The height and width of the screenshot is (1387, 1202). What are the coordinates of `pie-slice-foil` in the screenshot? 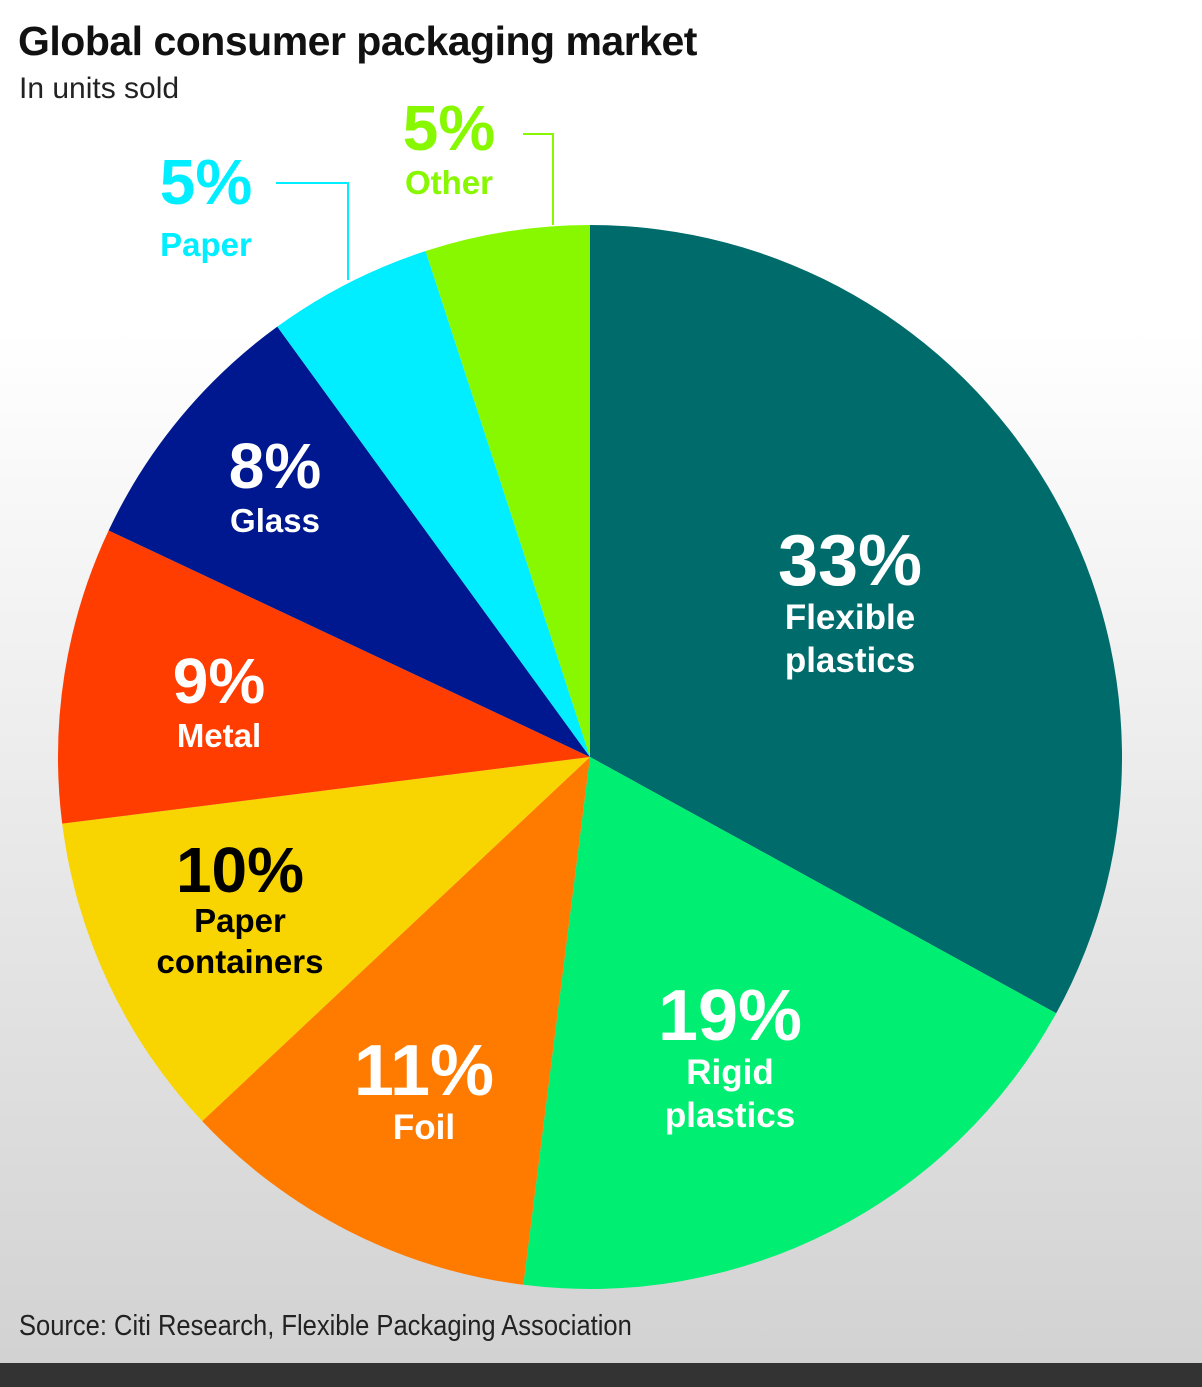 It's located at (396, 1021).